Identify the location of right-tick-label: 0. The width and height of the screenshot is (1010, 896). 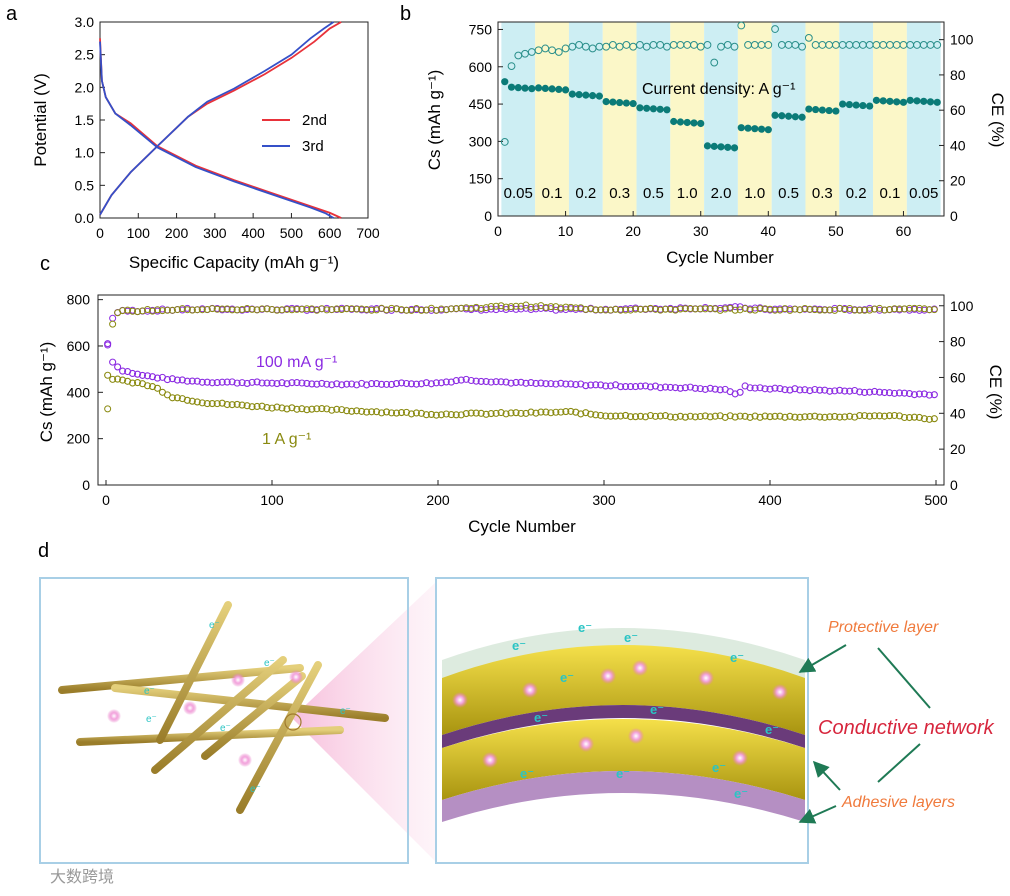
(954, 216).